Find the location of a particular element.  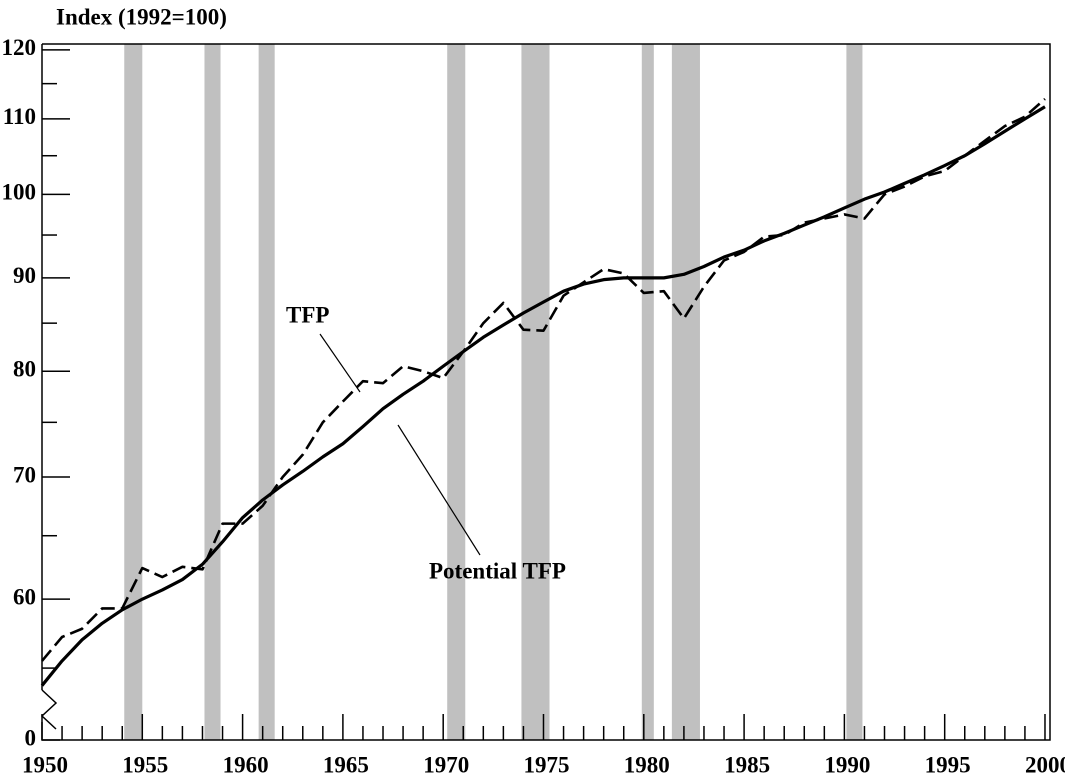

x-tick-label: 1975 is located at coordinates (546, 764).